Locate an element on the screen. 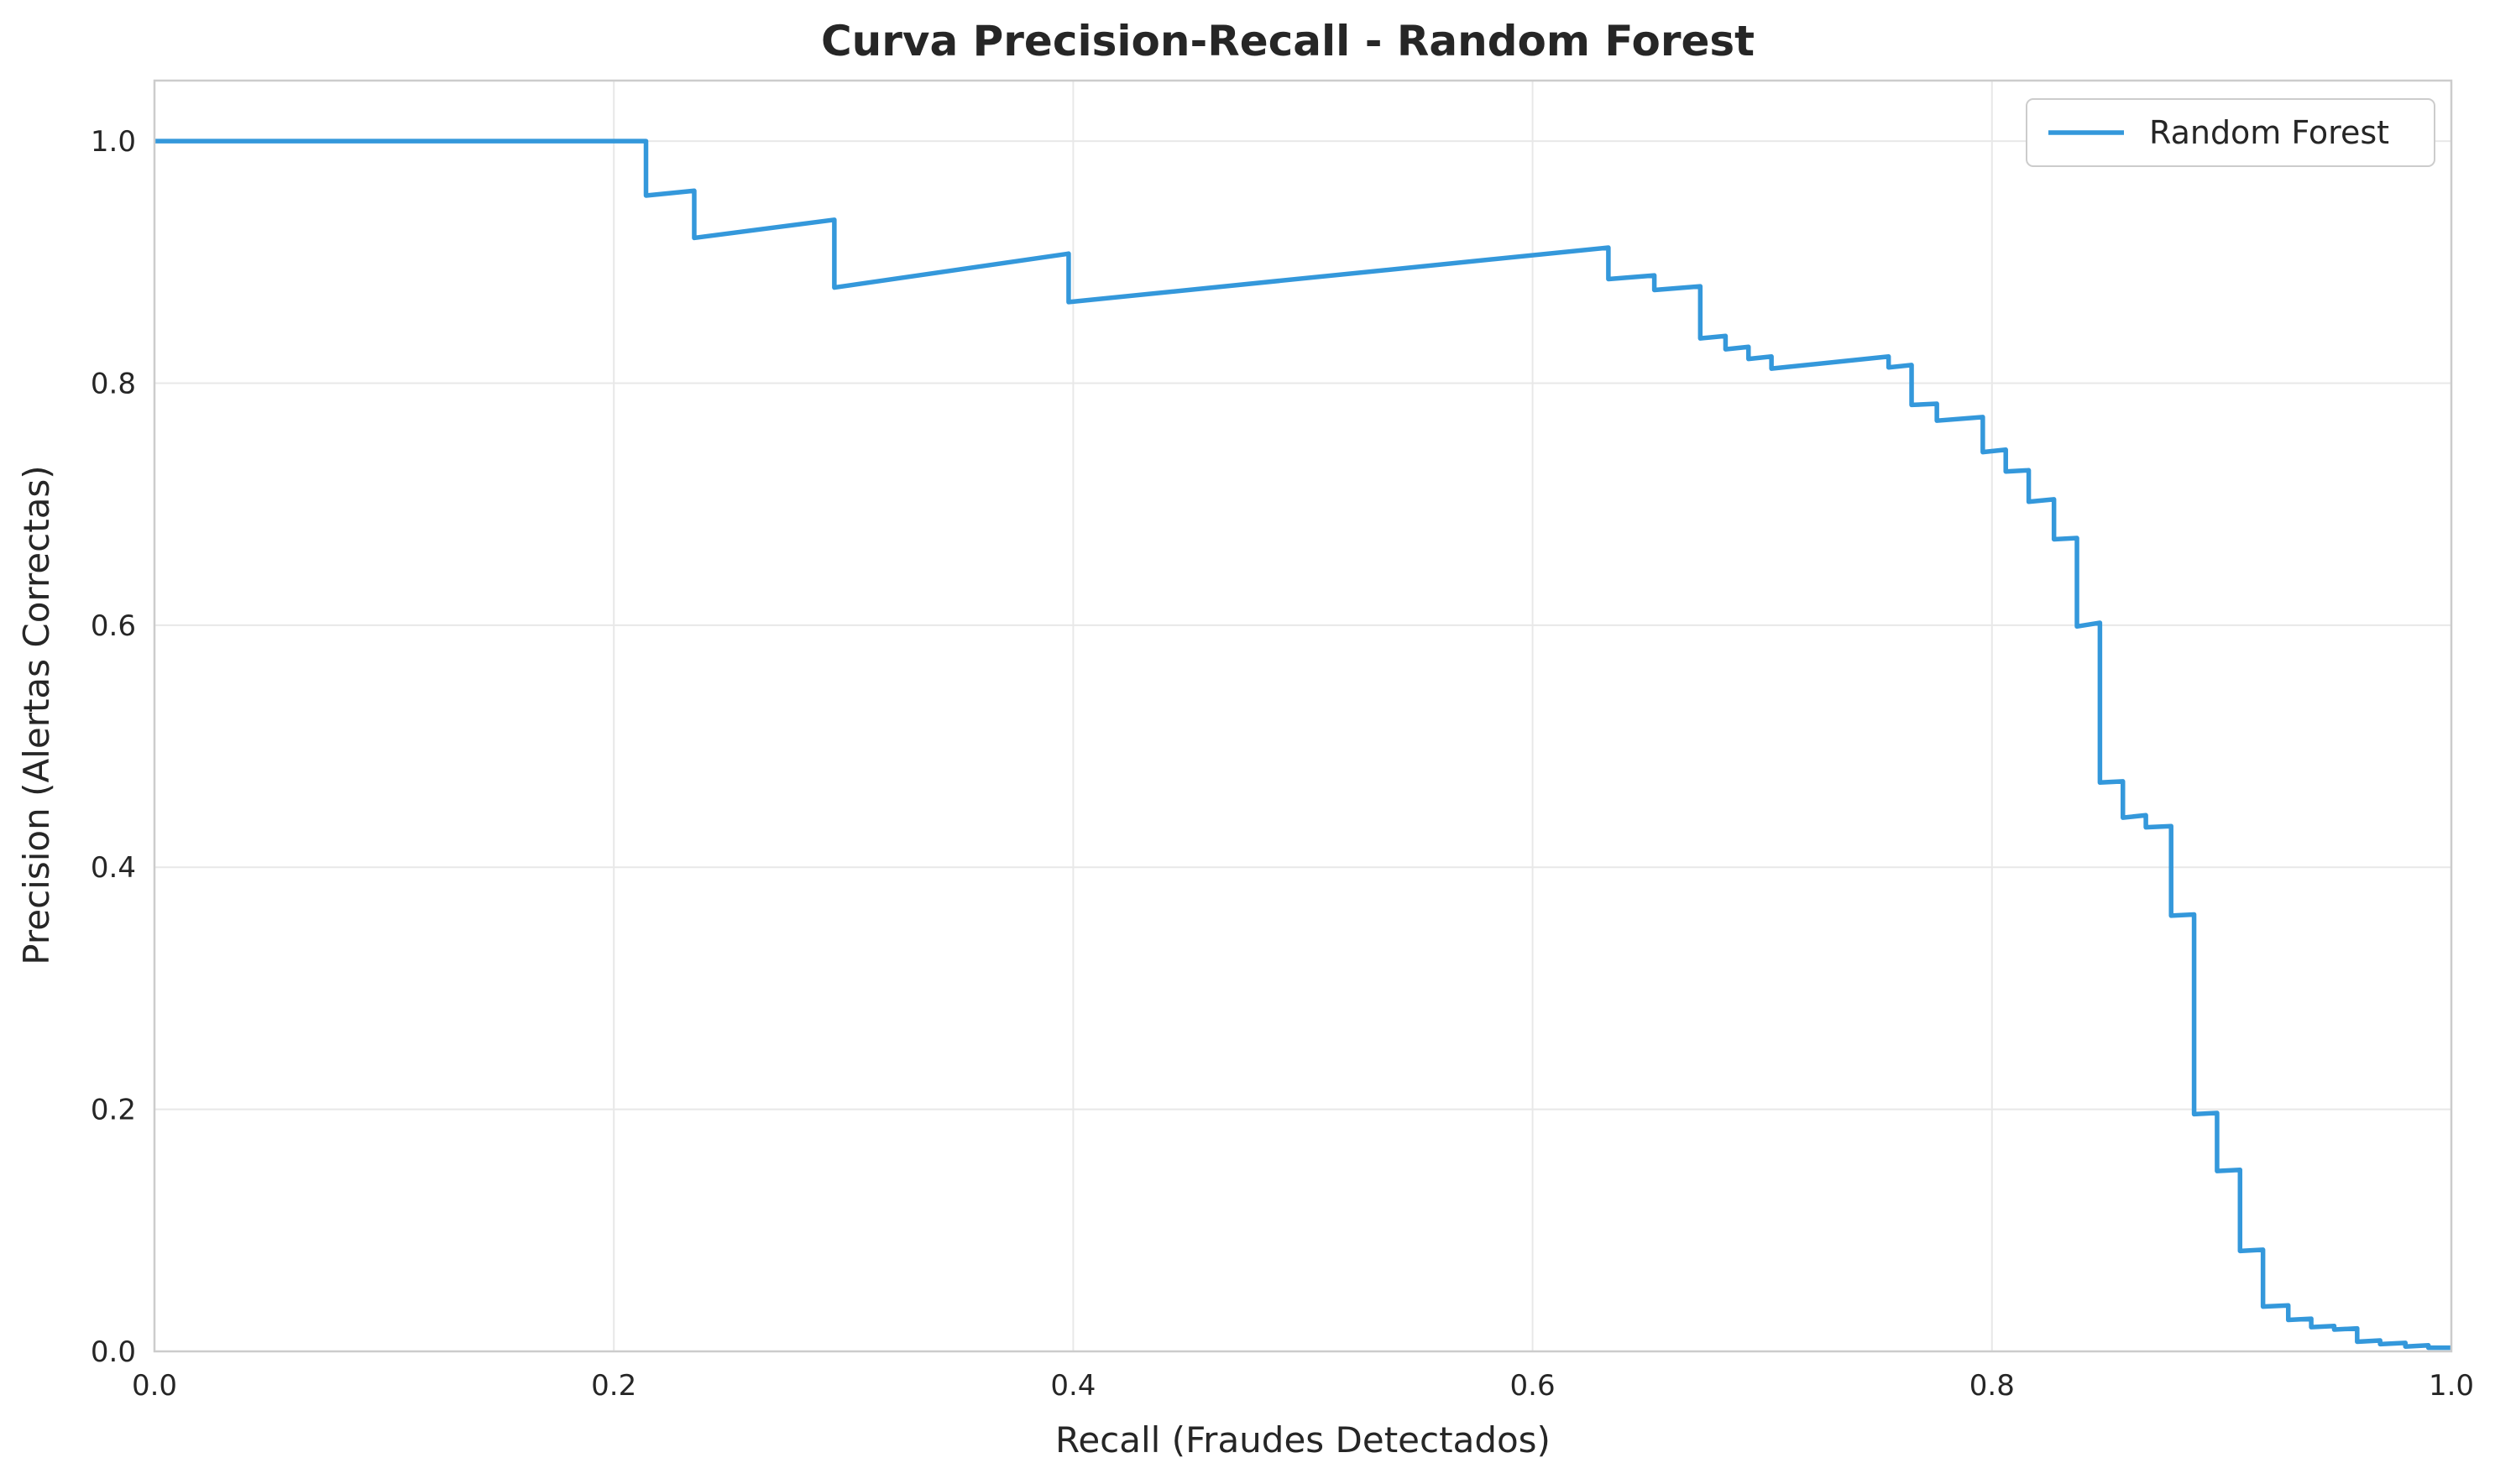  y-tick-label: 1.0 is located at coordinates (113, 142).